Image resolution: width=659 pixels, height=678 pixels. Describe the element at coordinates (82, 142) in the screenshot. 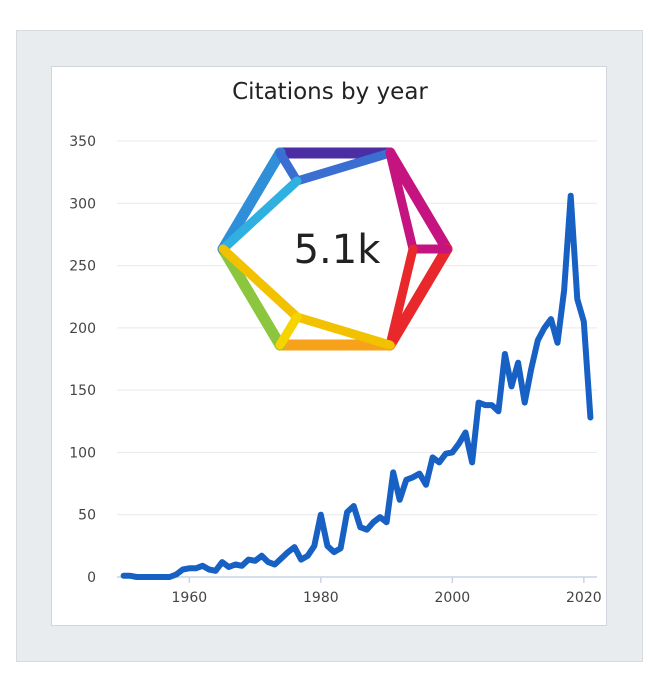

I see `y-tick-label: 350` at that location.